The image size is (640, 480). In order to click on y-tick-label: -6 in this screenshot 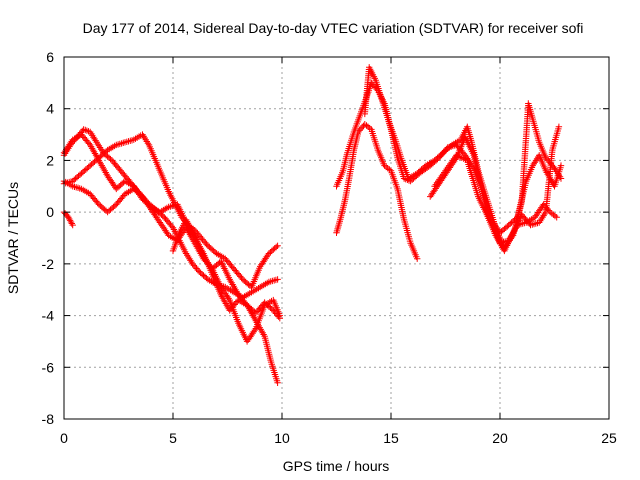, I will do `click(48, 367)`.